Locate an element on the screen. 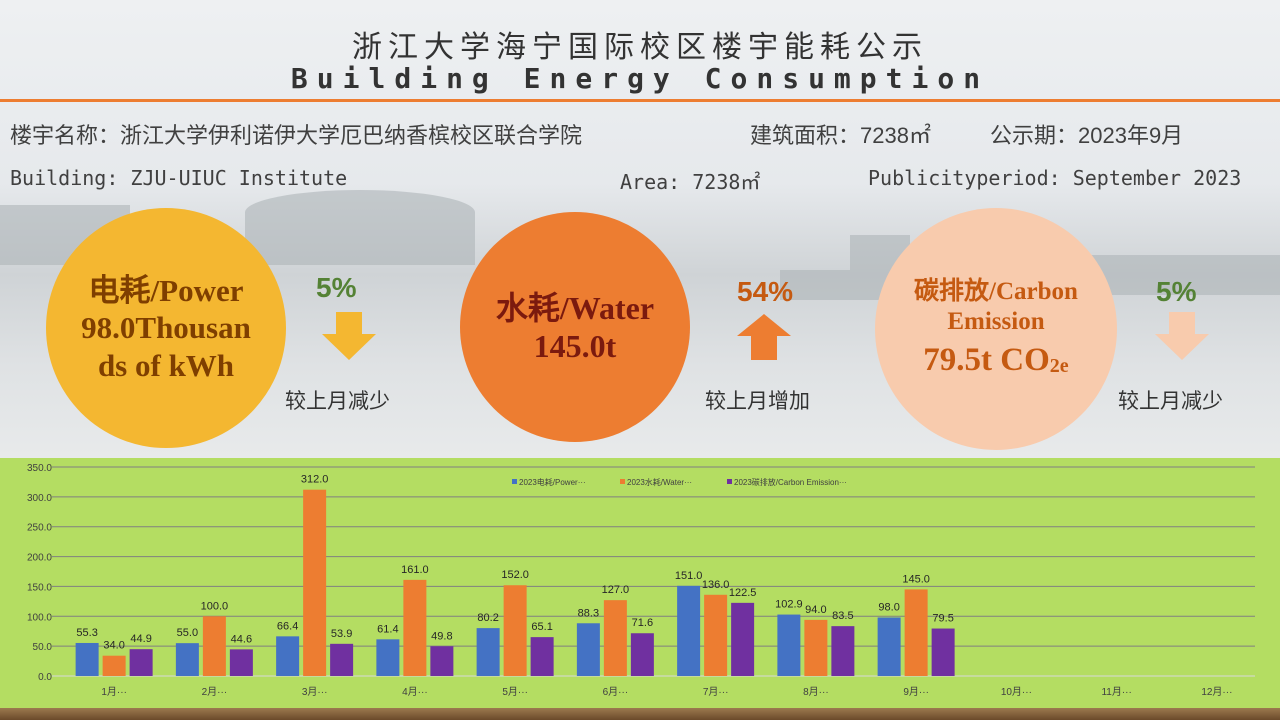  carbon-change: 5% is located at coordinates (1176, 291).